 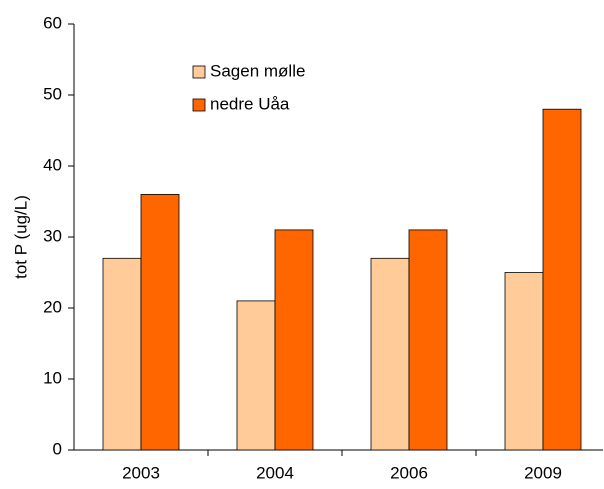 What do you see at coordinates (409, 472) in the screenshot?
I see `x-tick-label: 2006` at bounding box center [409, 472].